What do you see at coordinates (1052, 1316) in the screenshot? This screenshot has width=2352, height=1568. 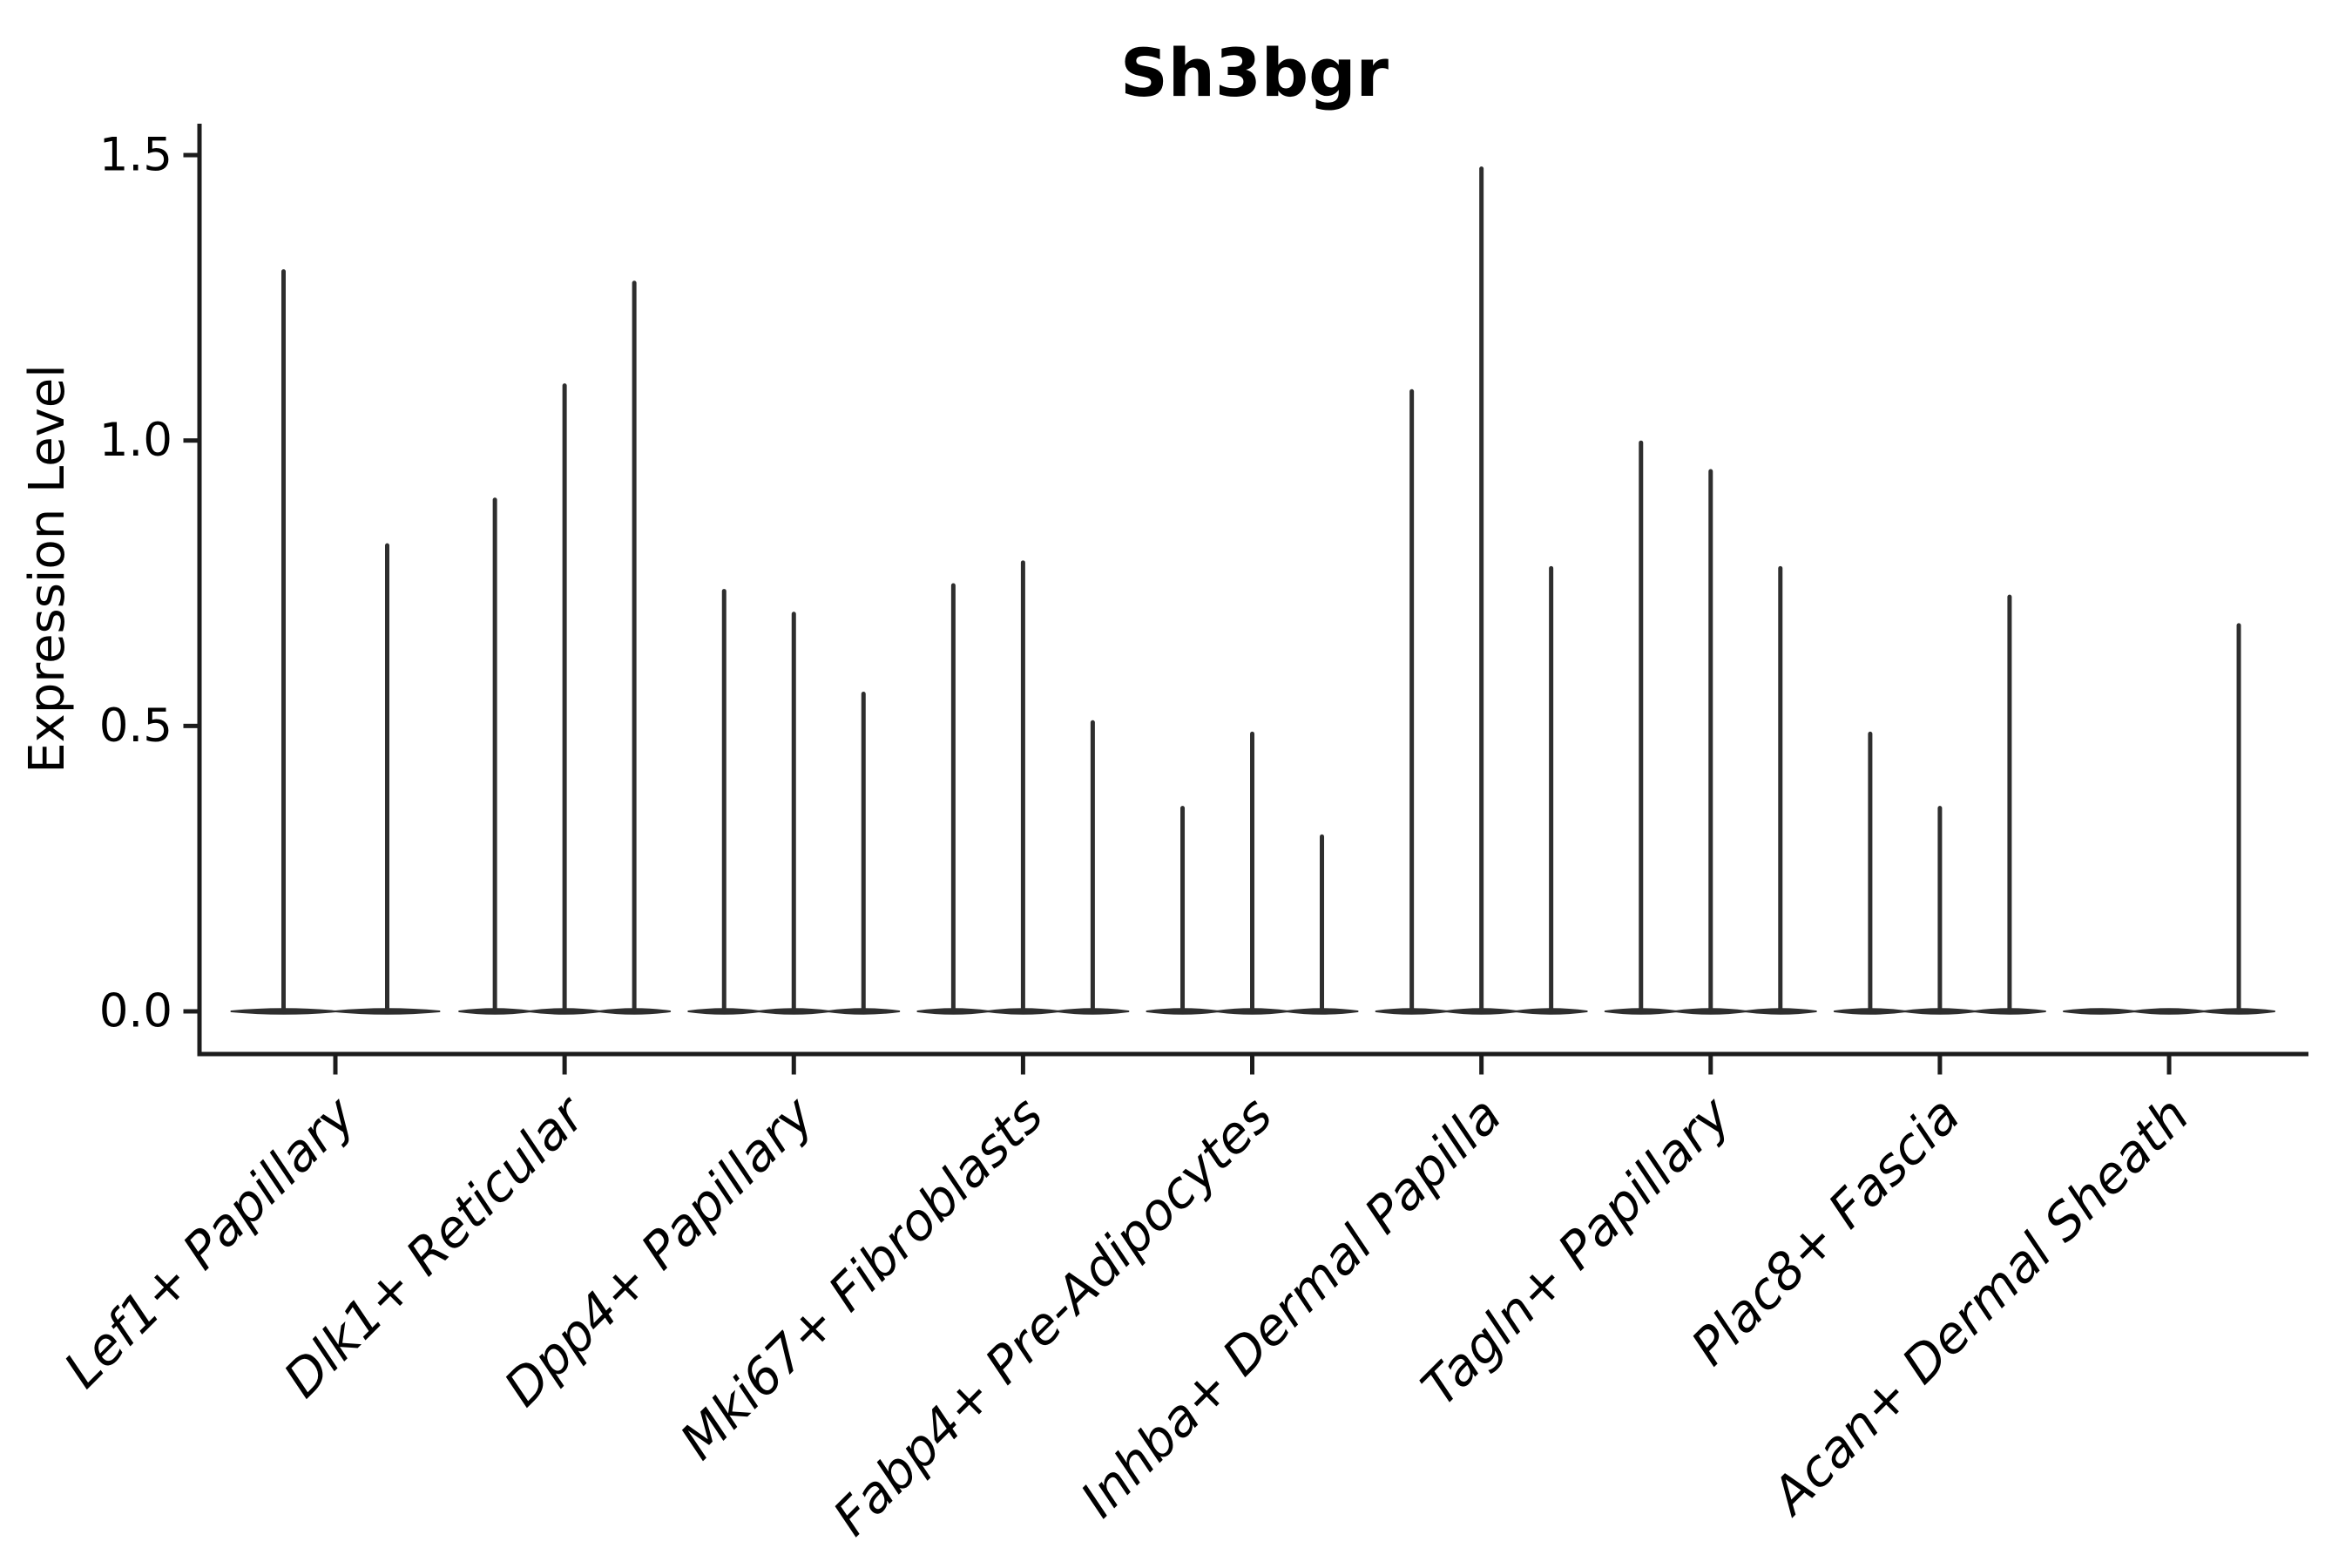 I see `x-tick-label: Fabp4+ Pre-Adipocytes` at bounding box center [1052, 1316].